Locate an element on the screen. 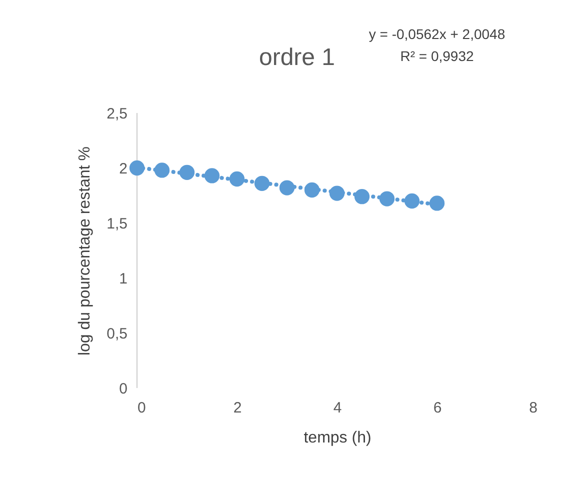 This screenshot has height=499, width=576. y-tick-label: 0 is located at coordinates (123, 389).